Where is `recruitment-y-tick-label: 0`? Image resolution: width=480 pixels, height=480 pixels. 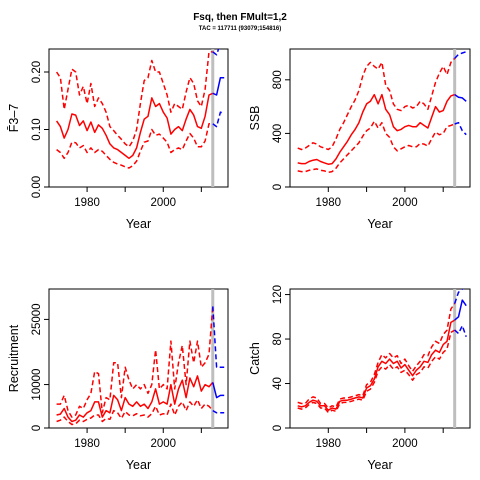
recruitment-y-tick-label: 0 is located at coordinates (37, 428).